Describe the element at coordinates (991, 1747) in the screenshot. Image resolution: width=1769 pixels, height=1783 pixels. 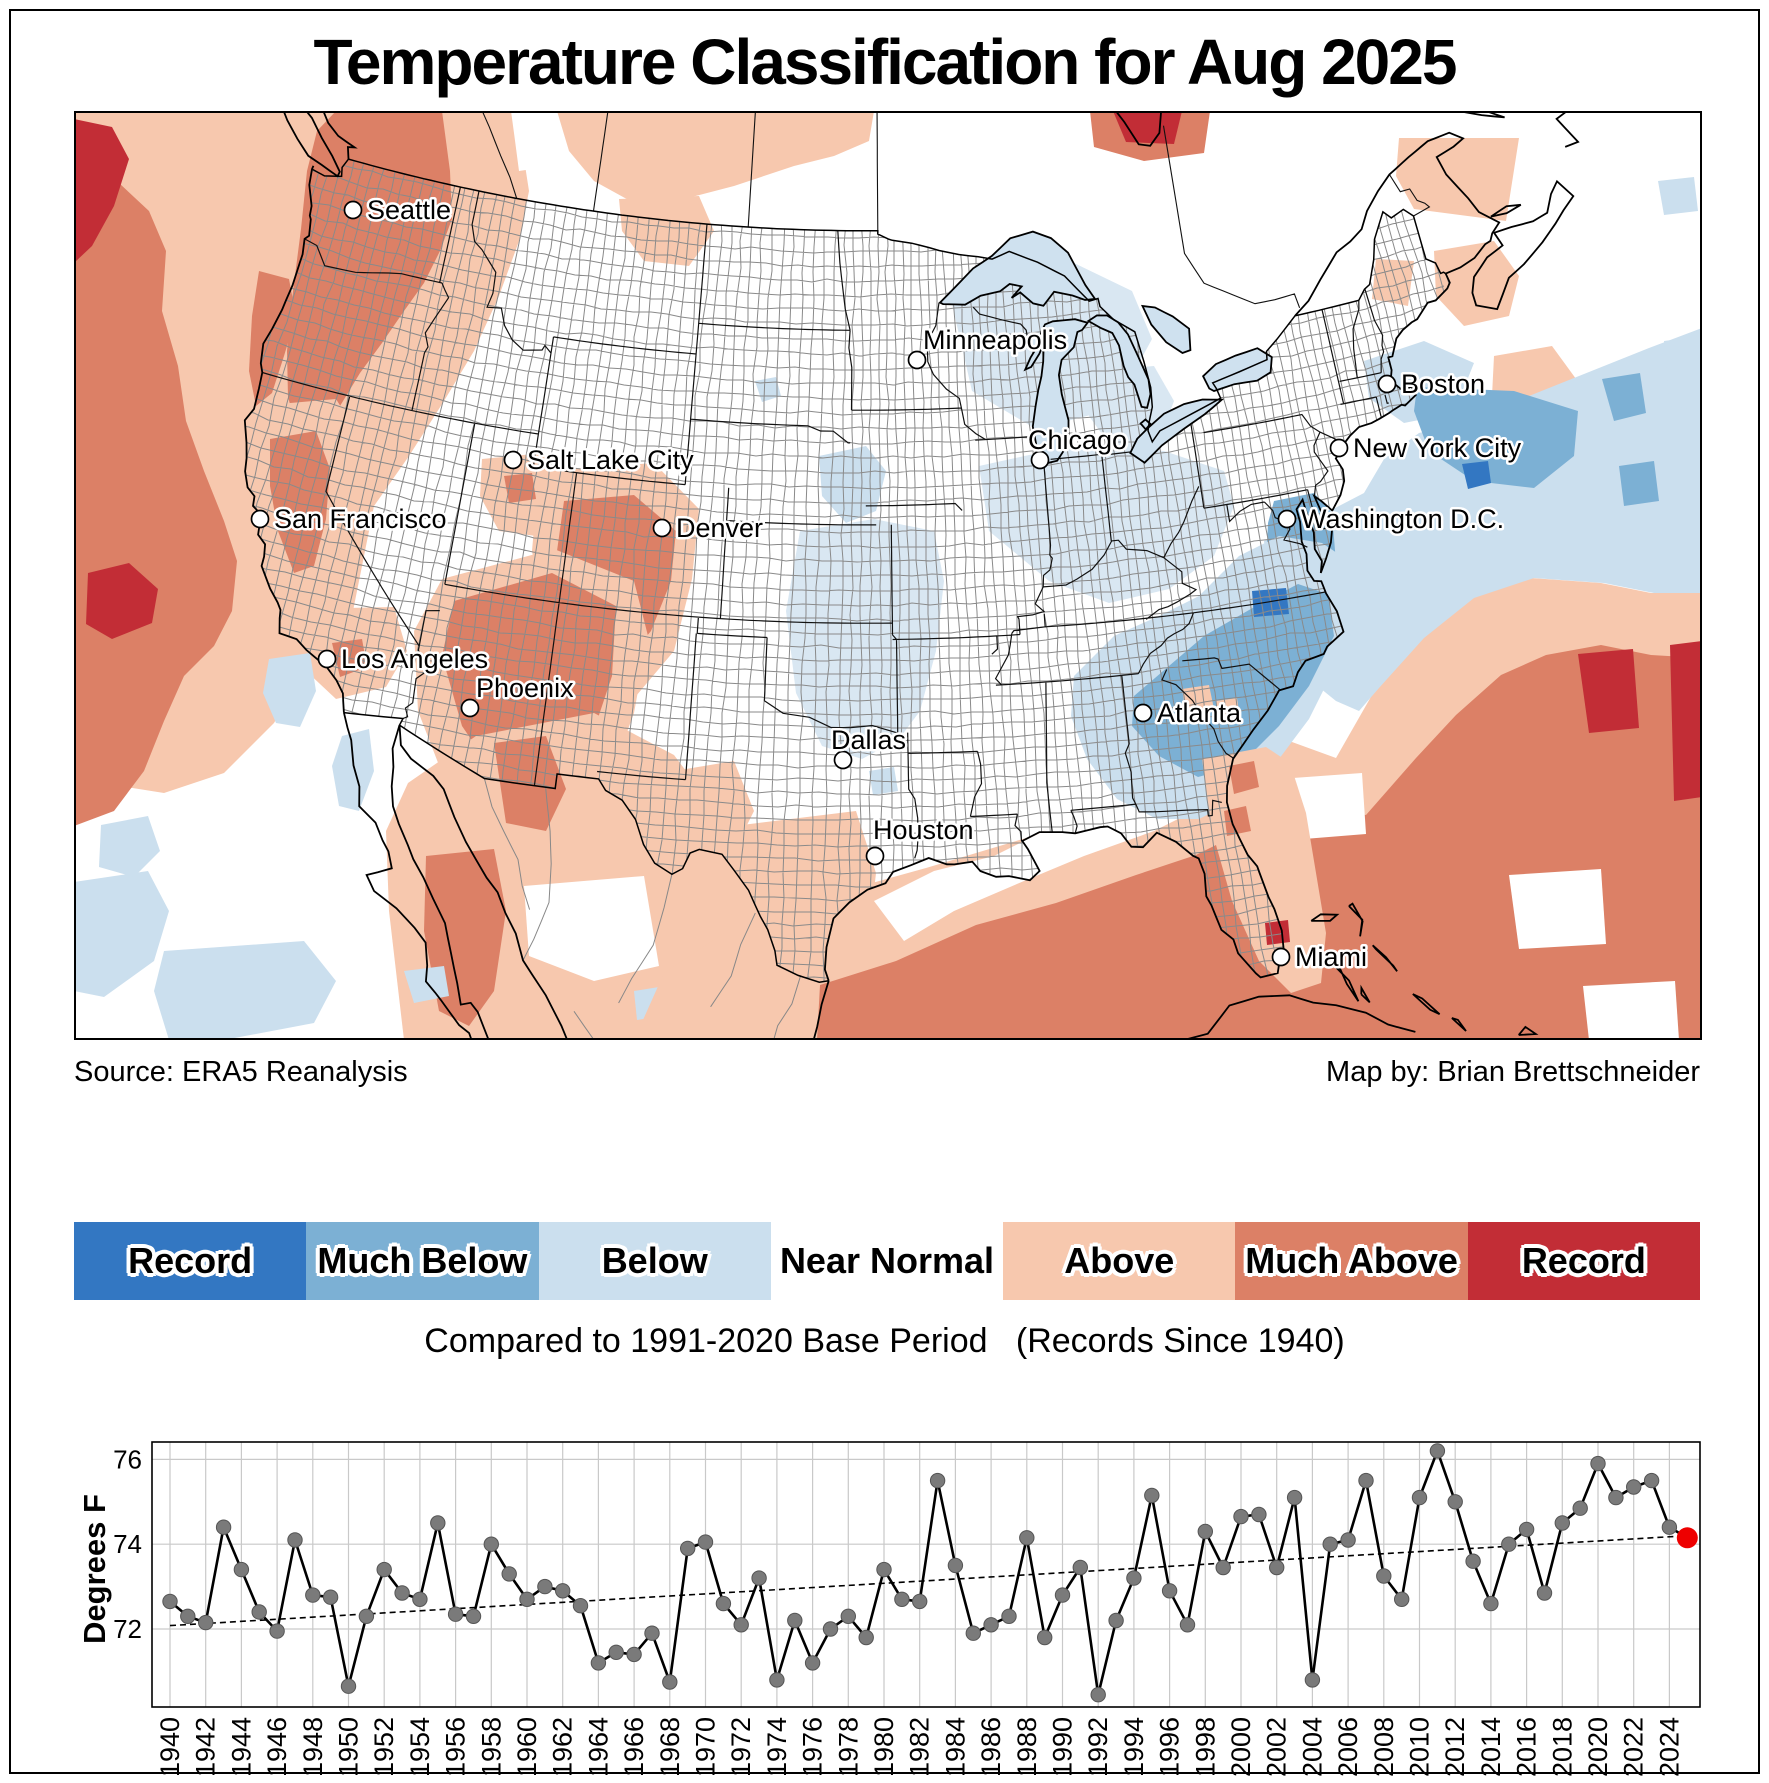
I see `svg-text: 1986` at that location.